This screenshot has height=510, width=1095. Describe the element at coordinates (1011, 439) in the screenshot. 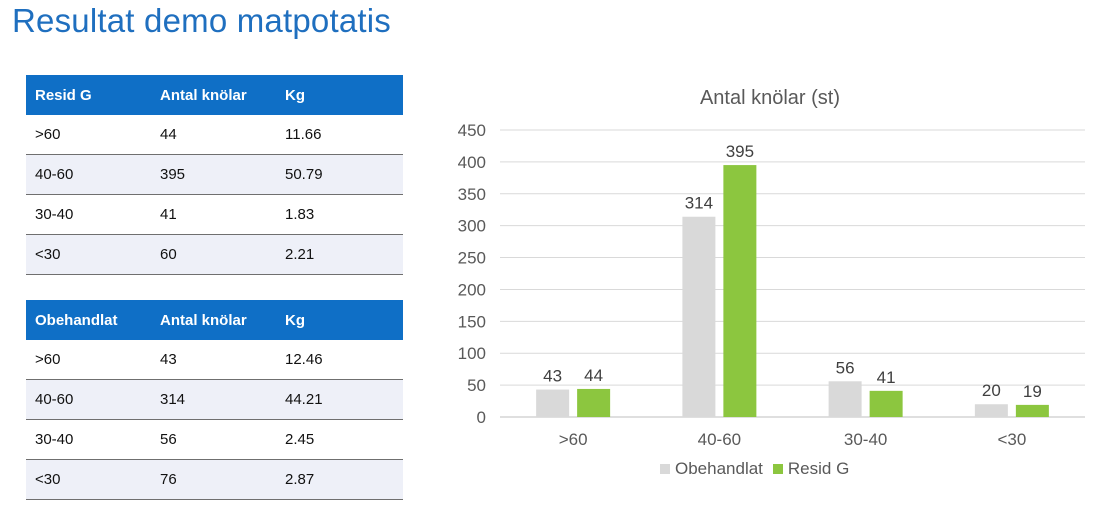

I see `x-tick-label: <30` at that location.